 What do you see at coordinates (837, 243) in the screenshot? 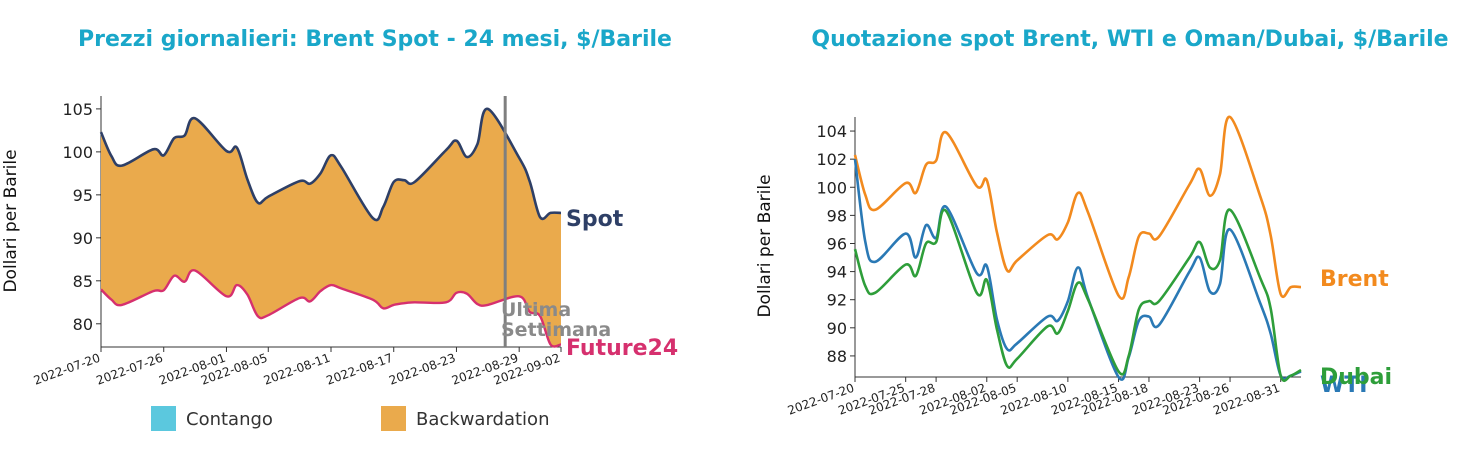
I see `y-tick-label: 96` at bounding box center [837, 243].